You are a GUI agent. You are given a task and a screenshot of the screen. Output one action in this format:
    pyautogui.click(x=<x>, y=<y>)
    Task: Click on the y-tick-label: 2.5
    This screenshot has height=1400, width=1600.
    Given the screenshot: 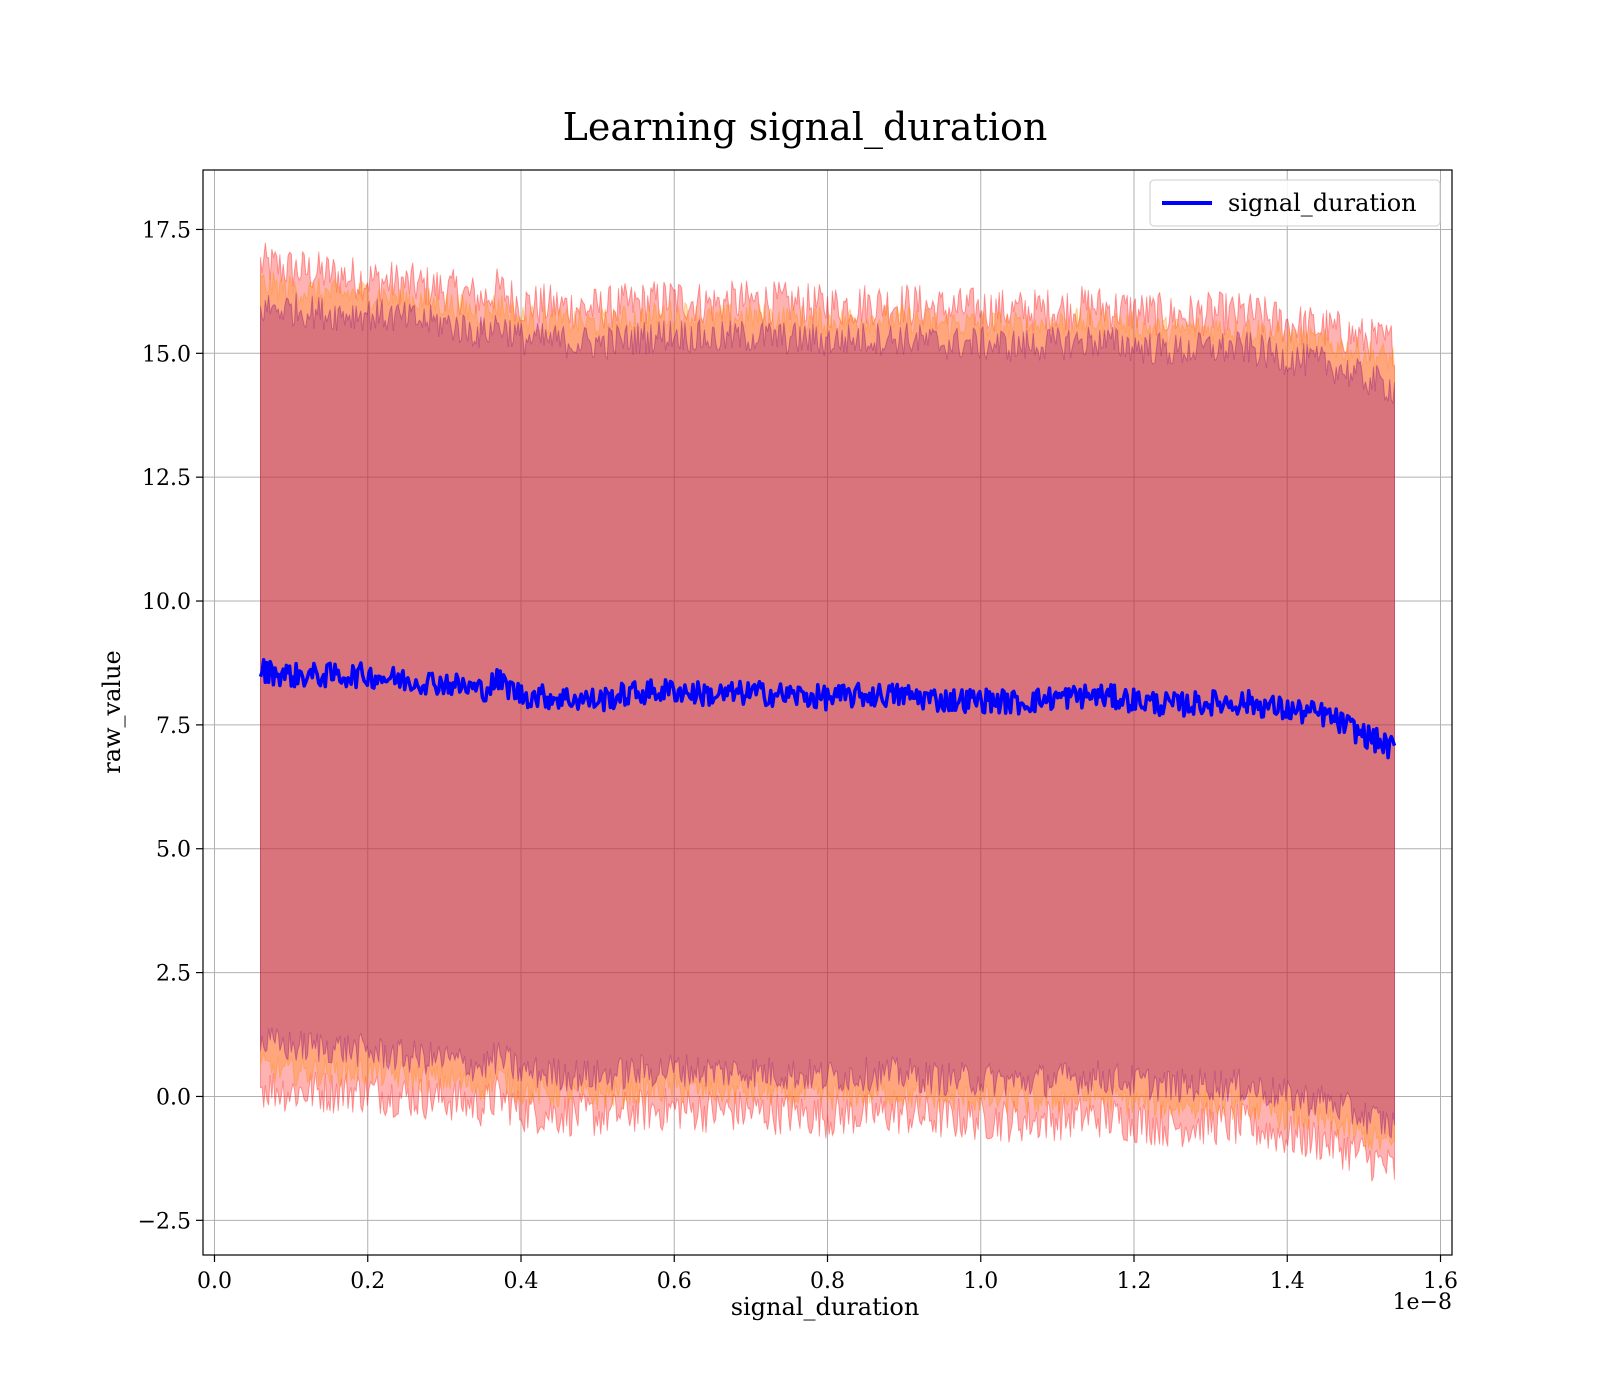 What is the action you would take?
    pyautogui.click(x=173, y=974)
    